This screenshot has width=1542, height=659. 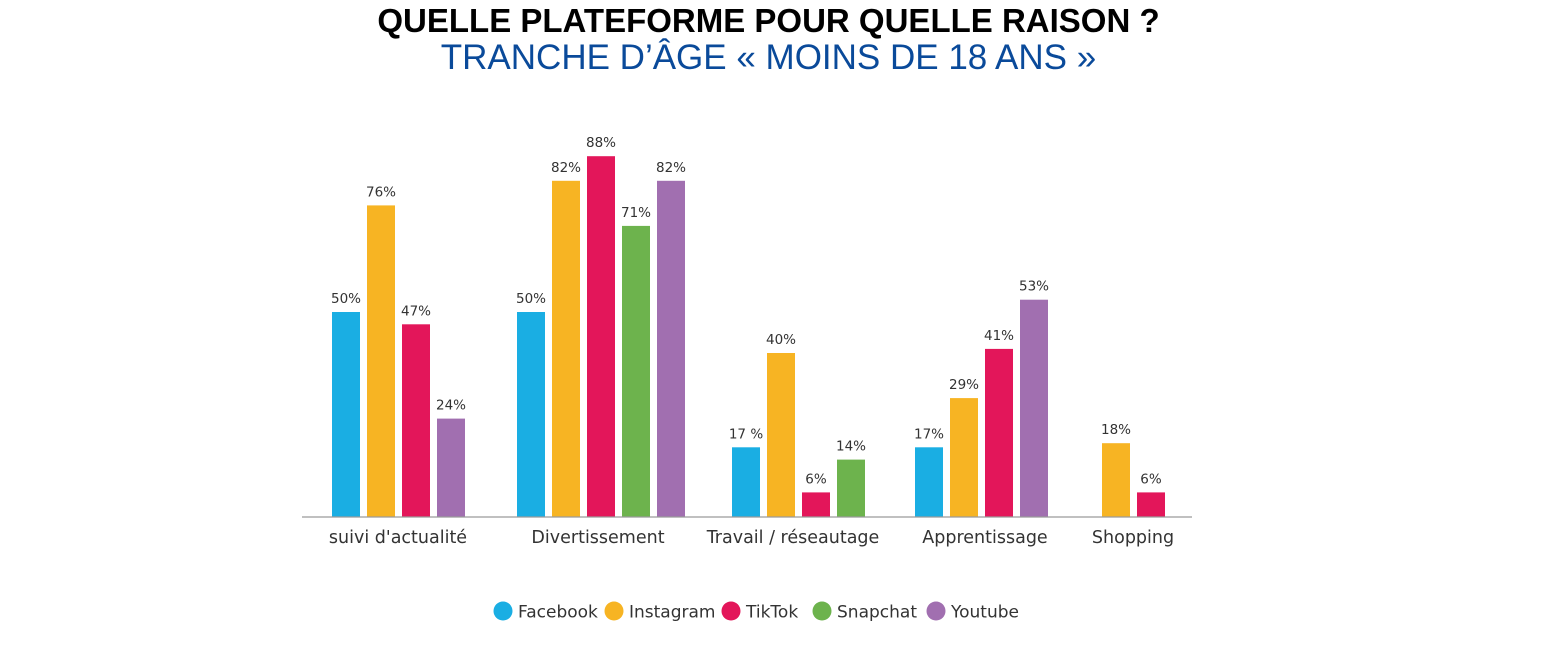 What do you see at coordinates (381, 192) in the screenshot?
I see `data-label: 76%` at bounding box center [381, 192].